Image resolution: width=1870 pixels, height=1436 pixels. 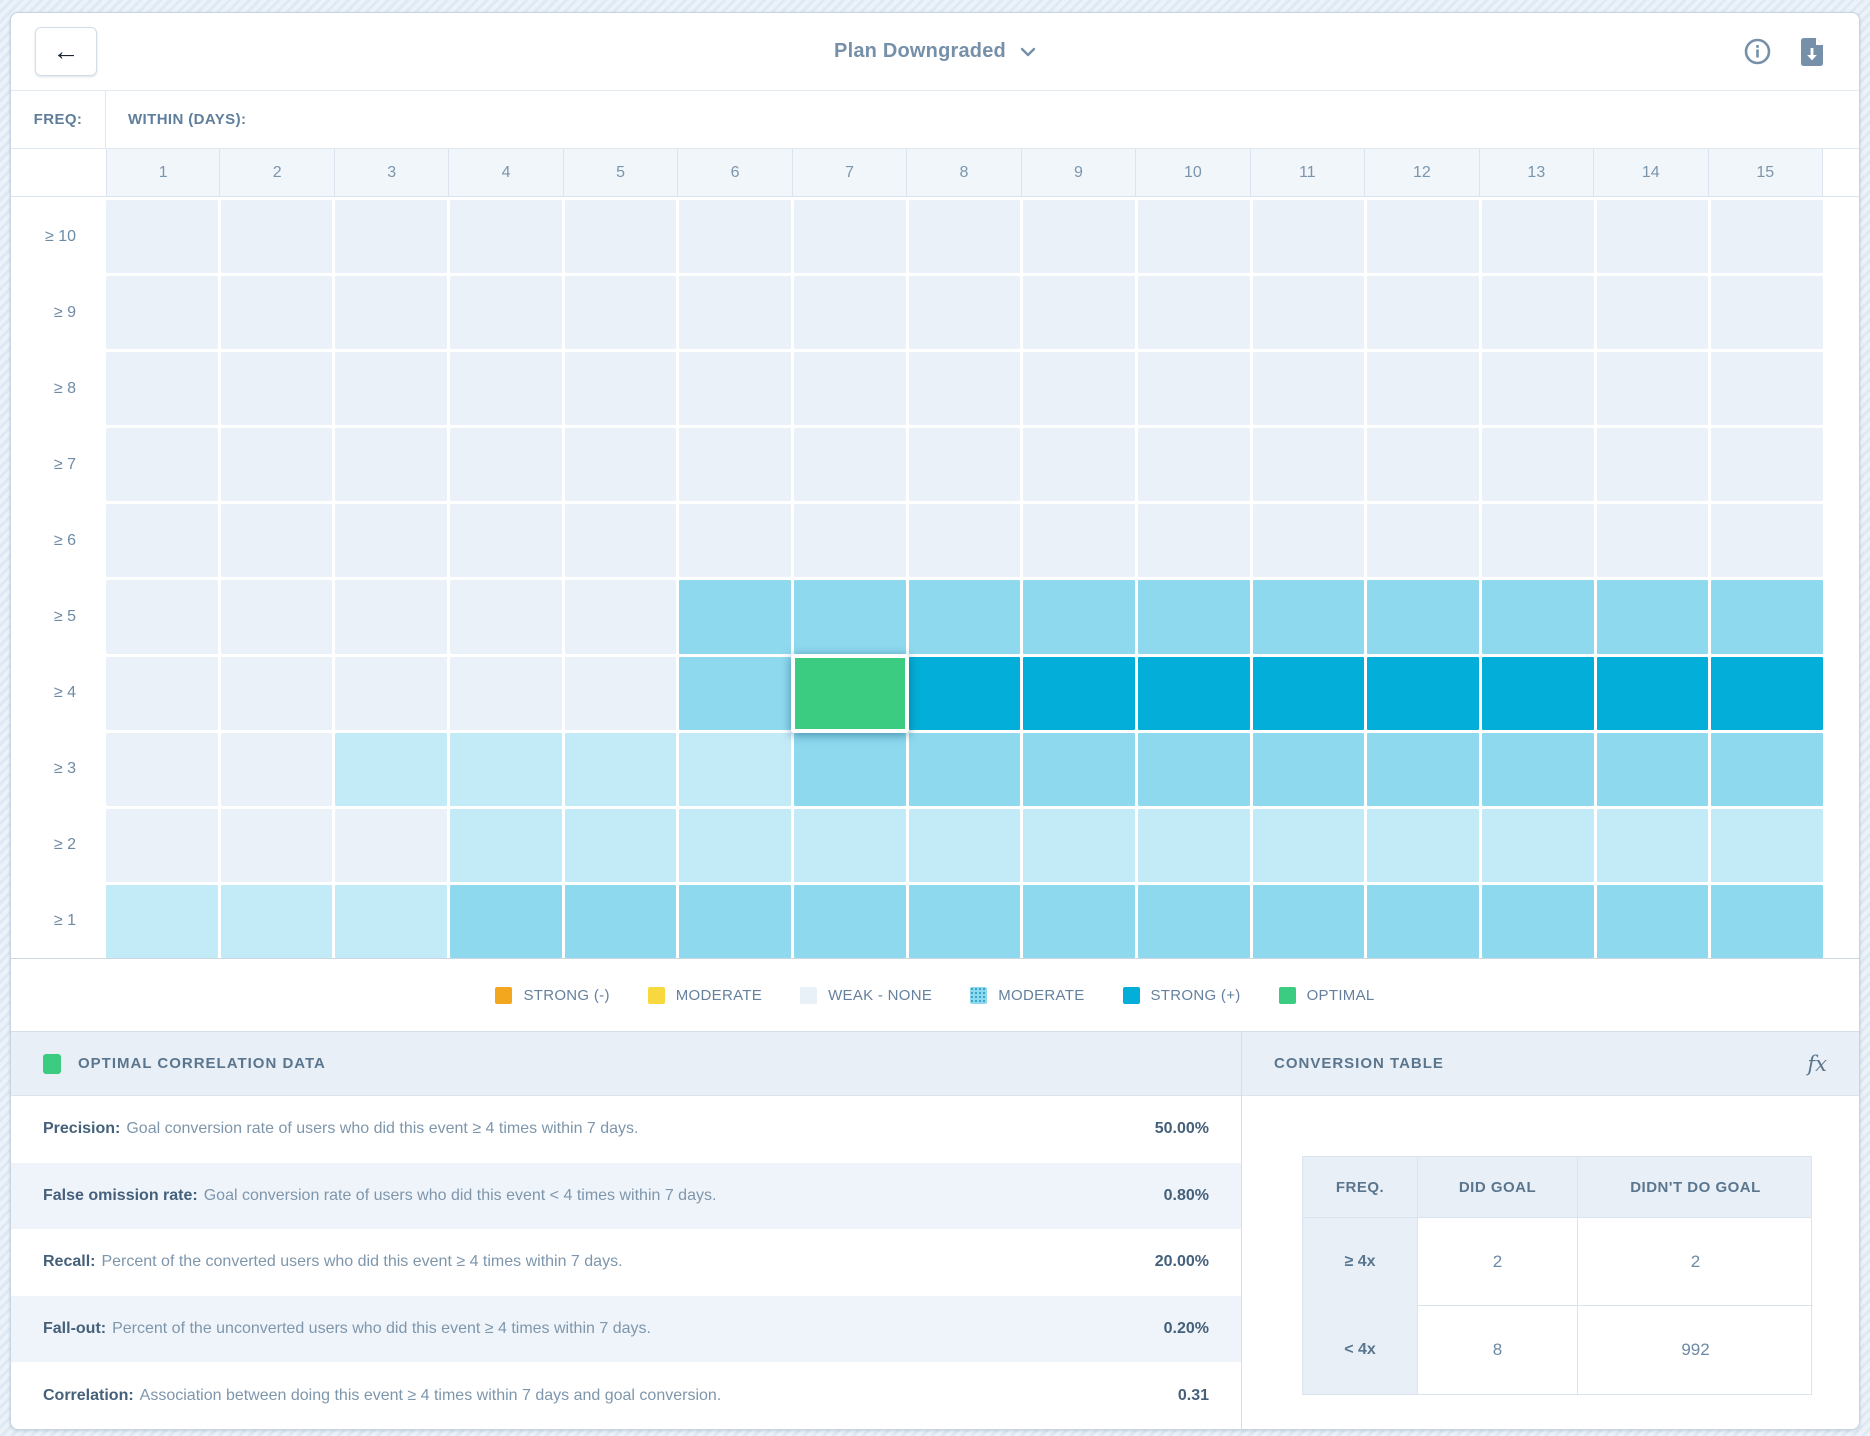 I want to click on back-button: ←, so click(x=66, y=51).